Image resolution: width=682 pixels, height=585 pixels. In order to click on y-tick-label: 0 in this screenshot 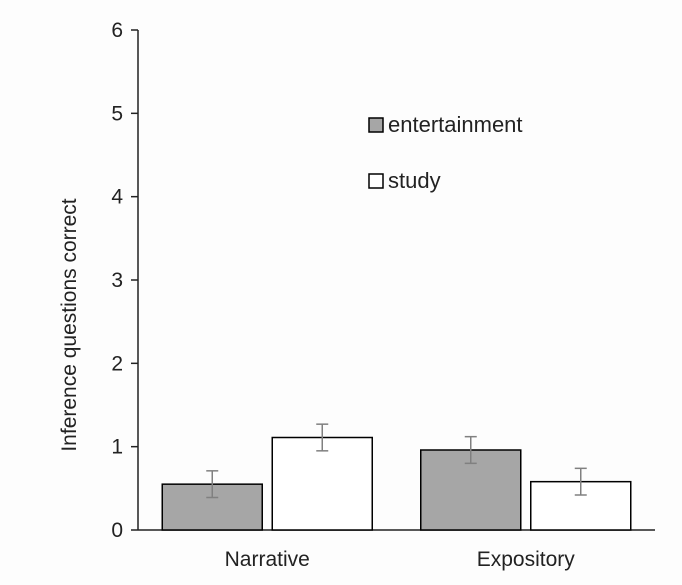, I will do `click(117, 530)`.